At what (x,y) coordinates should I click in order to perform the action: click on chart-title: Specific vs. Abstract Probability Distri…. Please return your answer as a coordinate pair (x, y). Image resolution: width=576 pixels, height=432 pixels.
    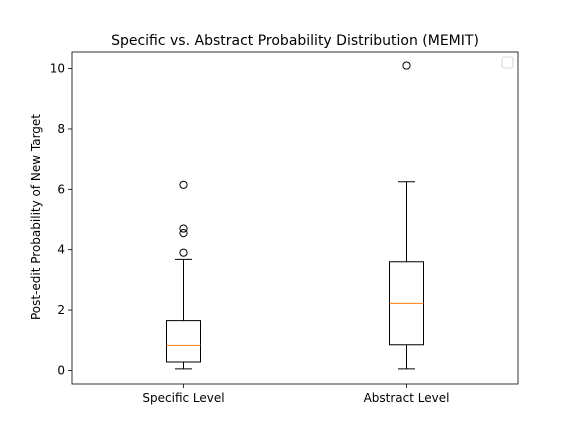
    Looking at the image, I should click on (295, 41).